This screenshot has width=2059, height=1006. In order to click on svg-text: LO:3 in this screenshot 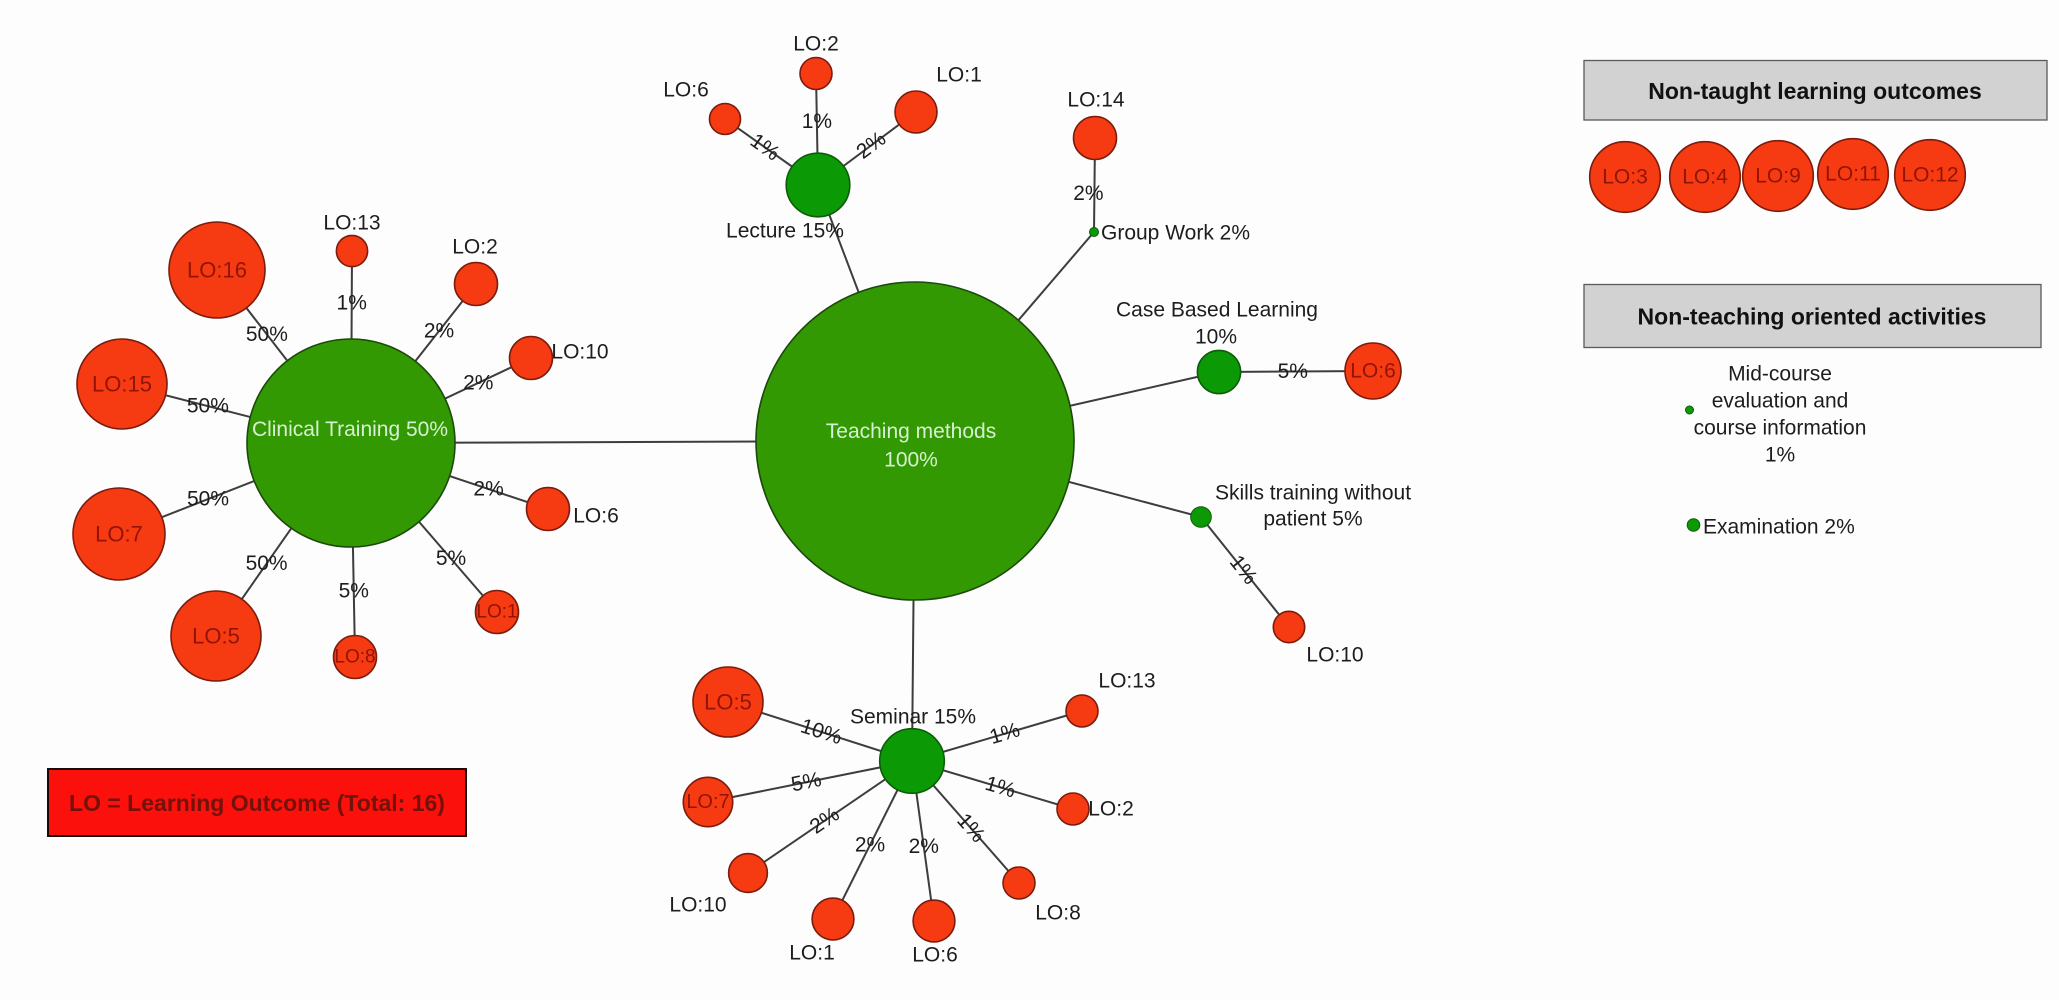, I will do `click(1625, 177)`.